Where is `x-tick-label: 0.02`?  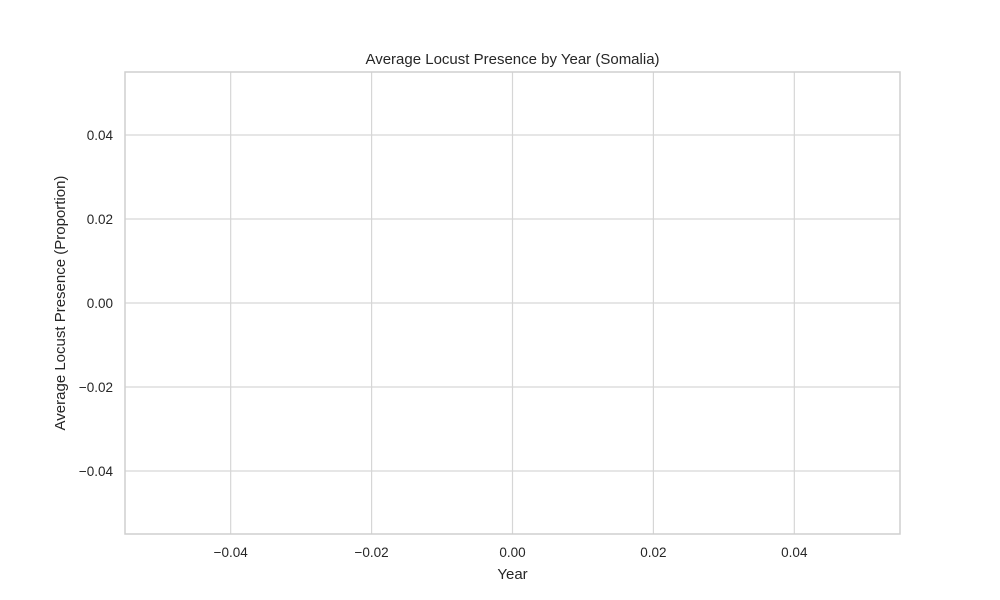 x-tick-label: 0.02 is located at coordinates (653, 552).